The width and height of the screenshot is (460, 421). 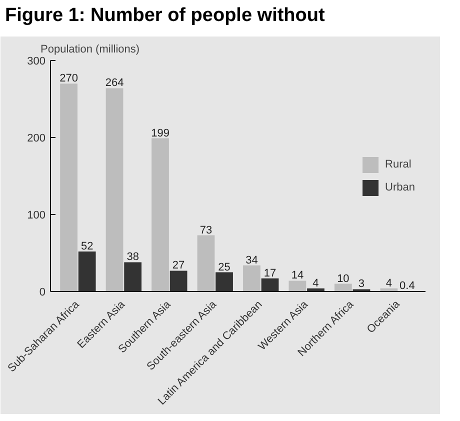 What do you see at coordinates (165, 16) in the screenshot?
I see `chart-title: Figure 1: Number of people without` at bounding box center [165, 16].